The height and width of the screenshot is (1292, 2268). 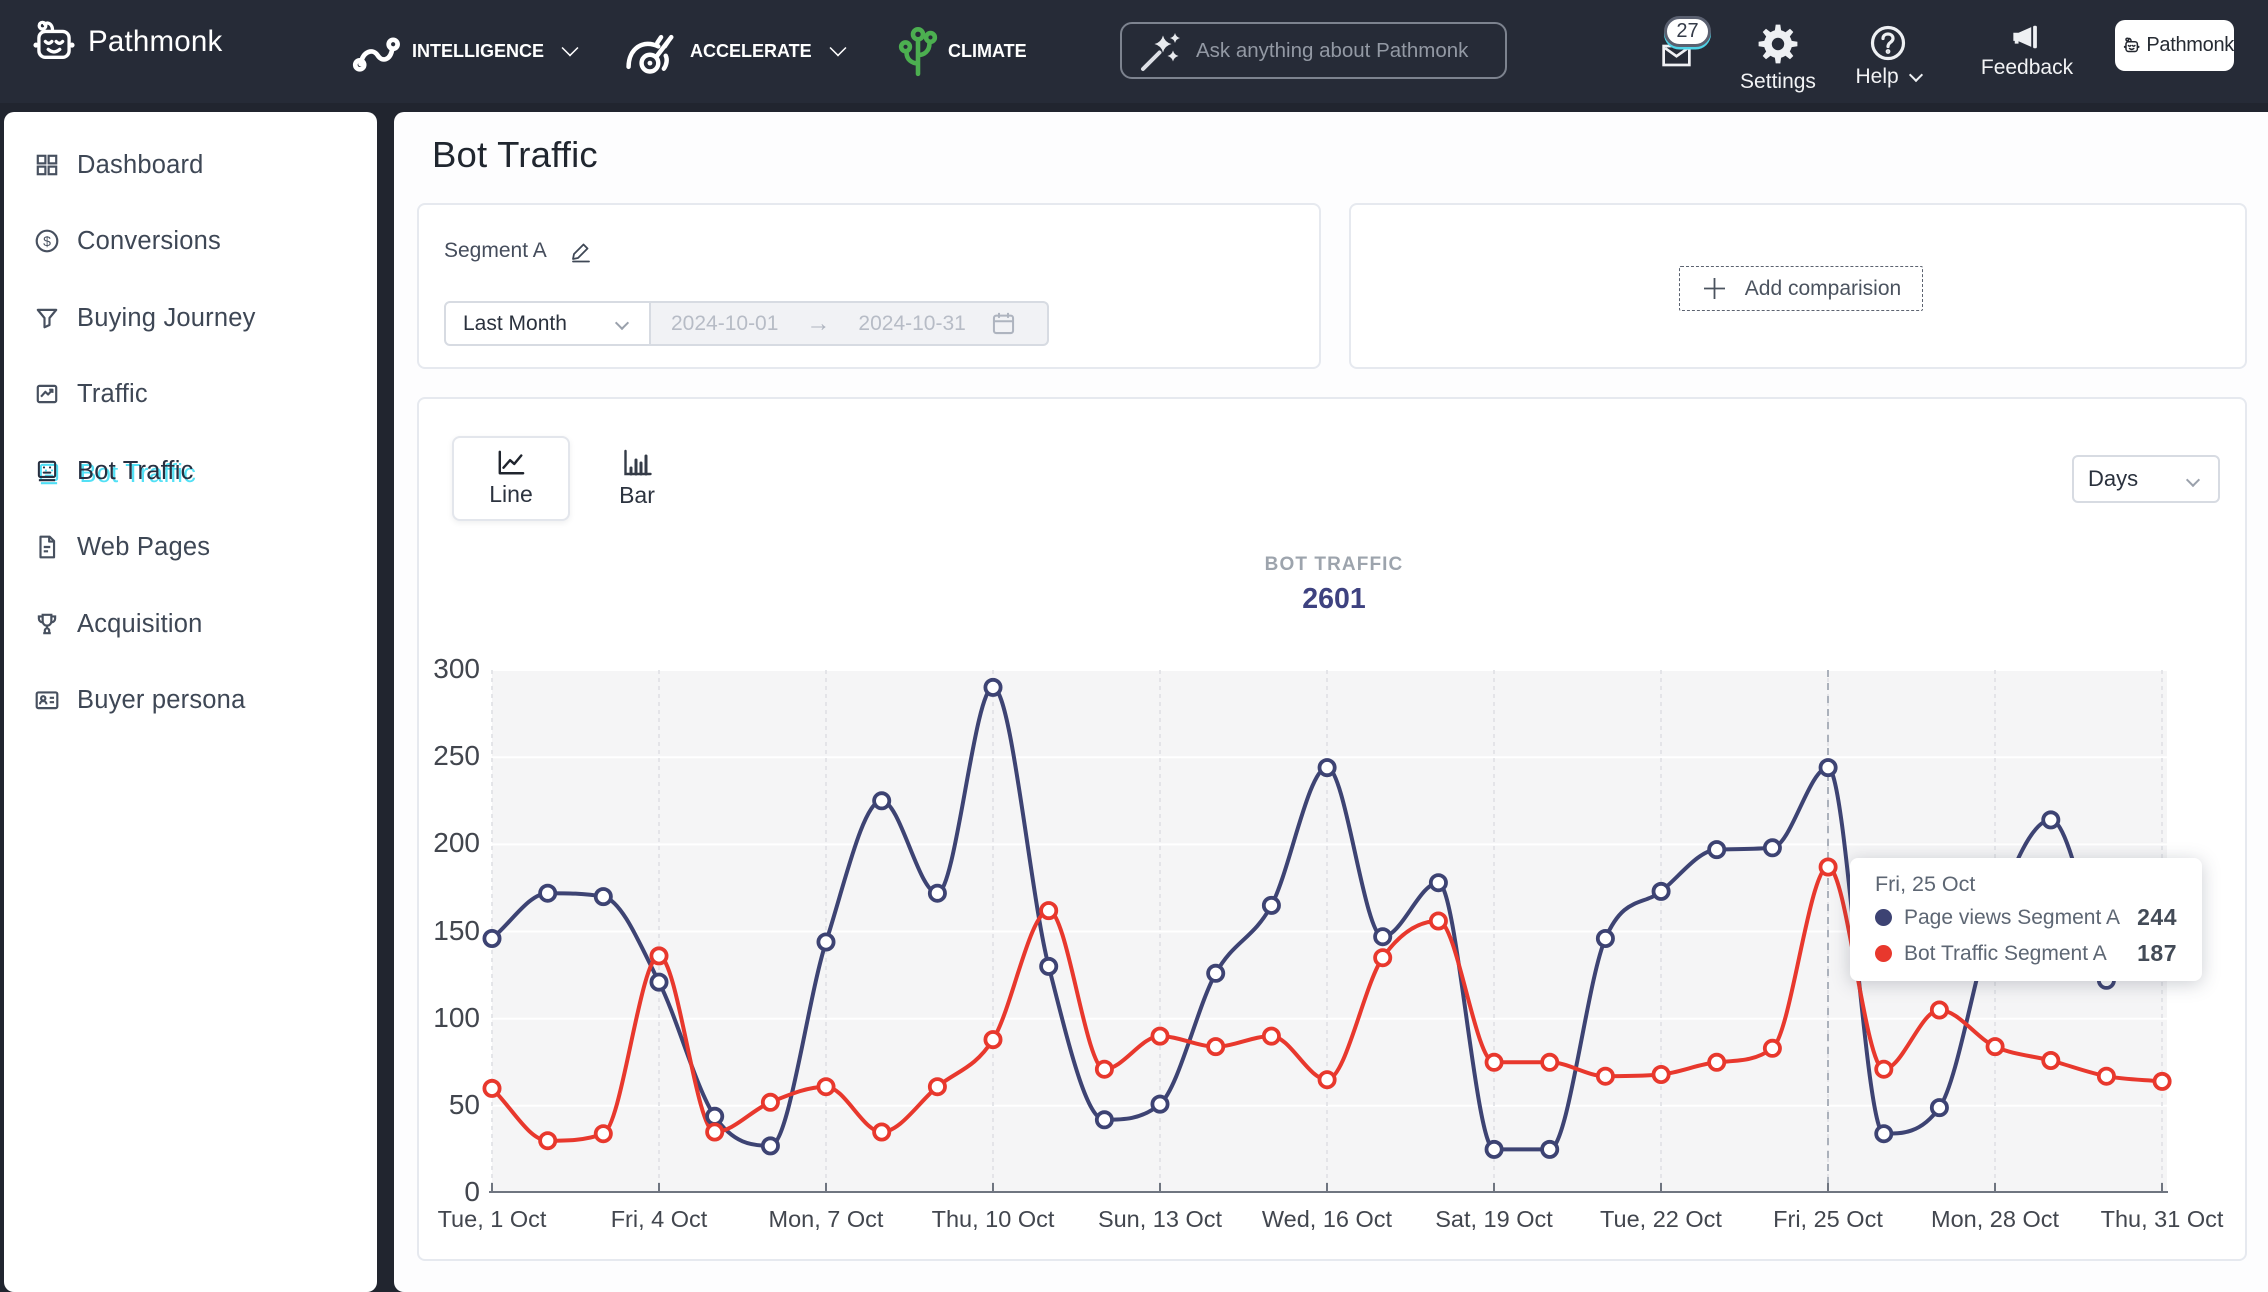 What do you see at coordinates (1828, 1219) in the screenshot?
I see `svg-text: Fri, 25 Oct` at bounding box center [1828, 1219].